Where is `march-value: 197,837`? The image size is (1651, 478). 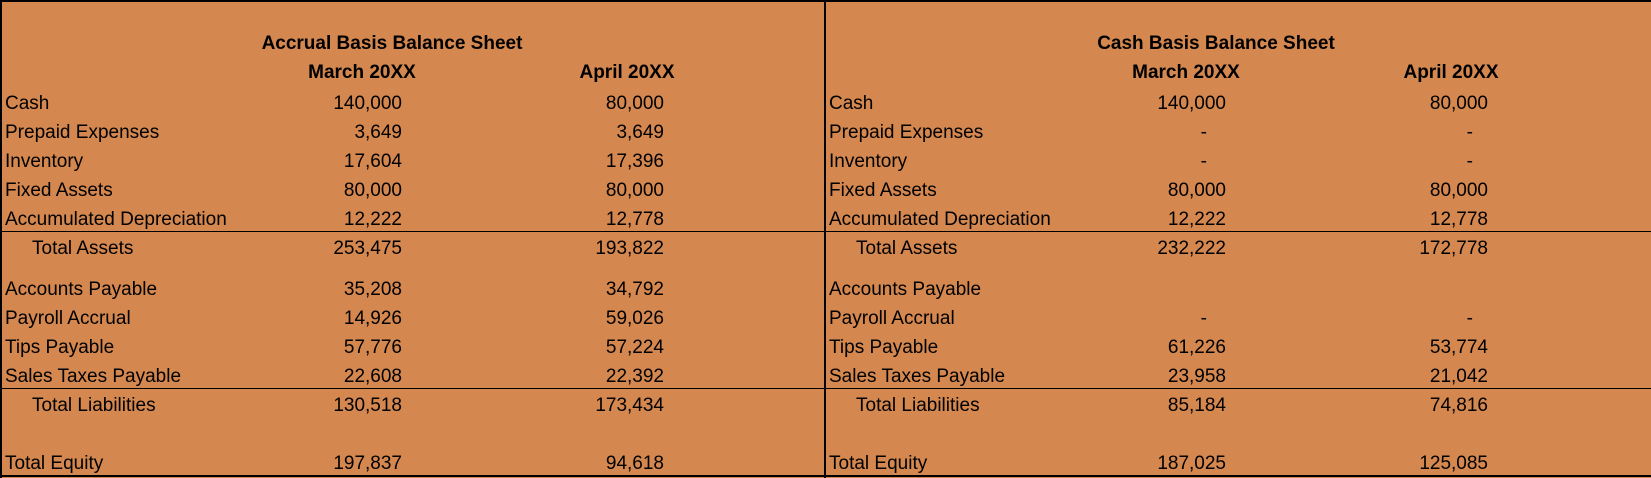 march-value: 197,837 is located at coordinates (367, 463).